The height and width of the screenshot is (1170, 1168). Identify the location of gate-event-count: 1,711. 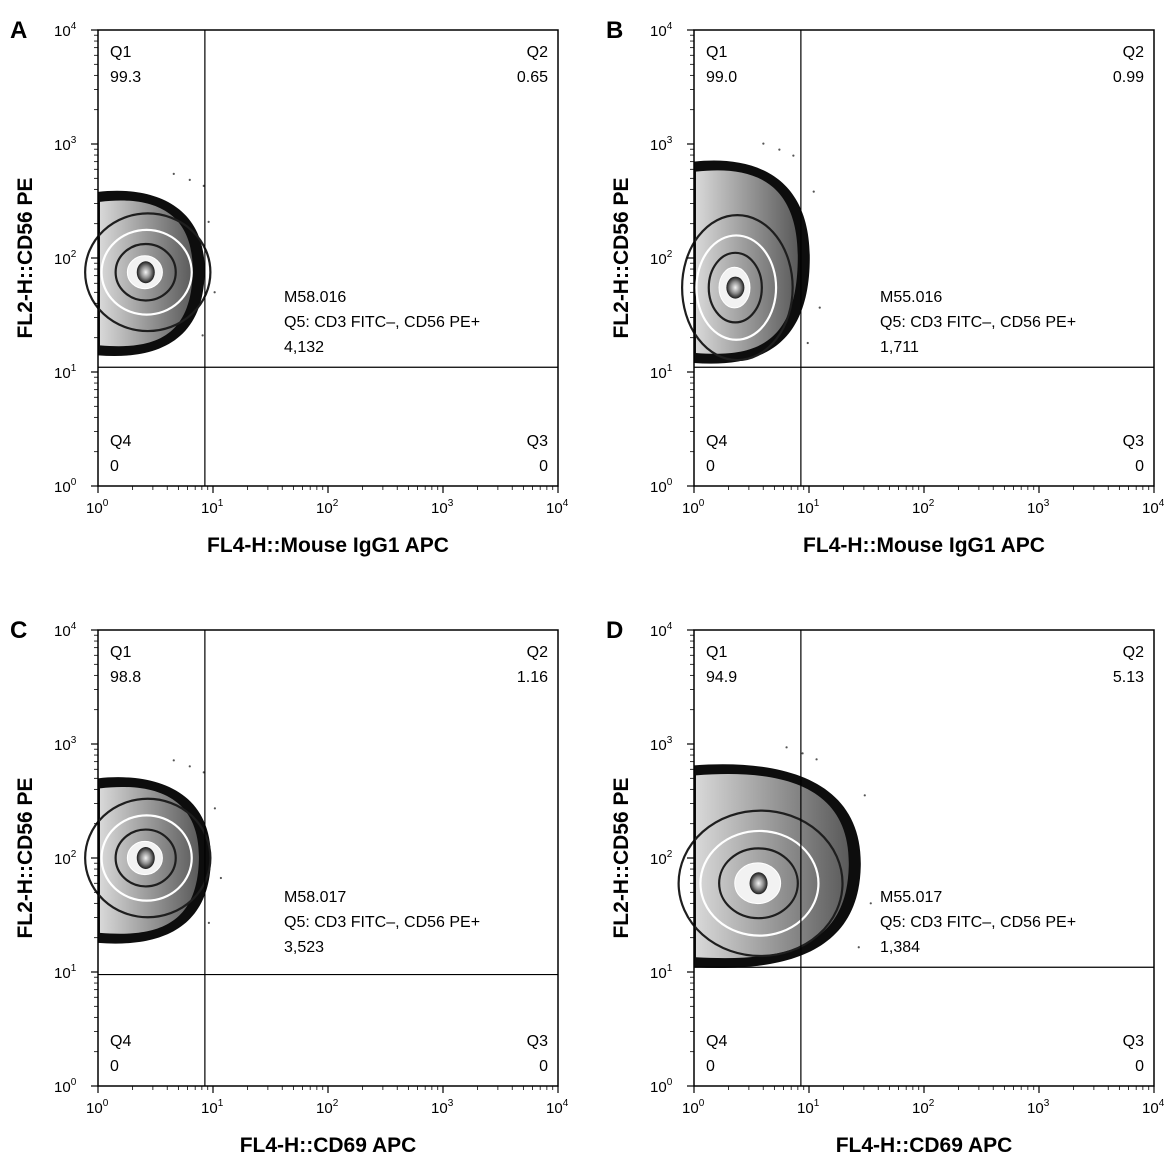
(899, 347).